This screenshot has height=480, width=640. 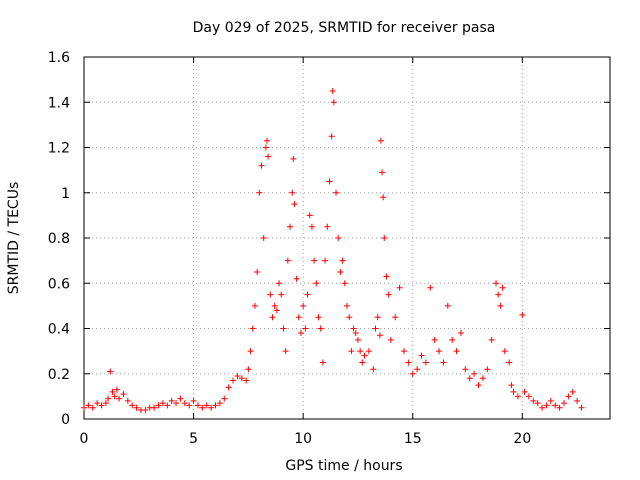 What do you see at coordinates (59, 103) in the screenshot?
I see `y-tick-label: 1.4` at bounding box center [59, 103].